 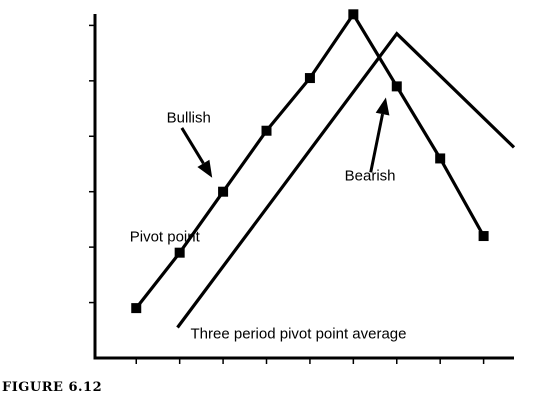 What do you see at coordinates (92, 164) in the screenshot?
I see `y-axis-ticks` at bounding box center [92, 164].